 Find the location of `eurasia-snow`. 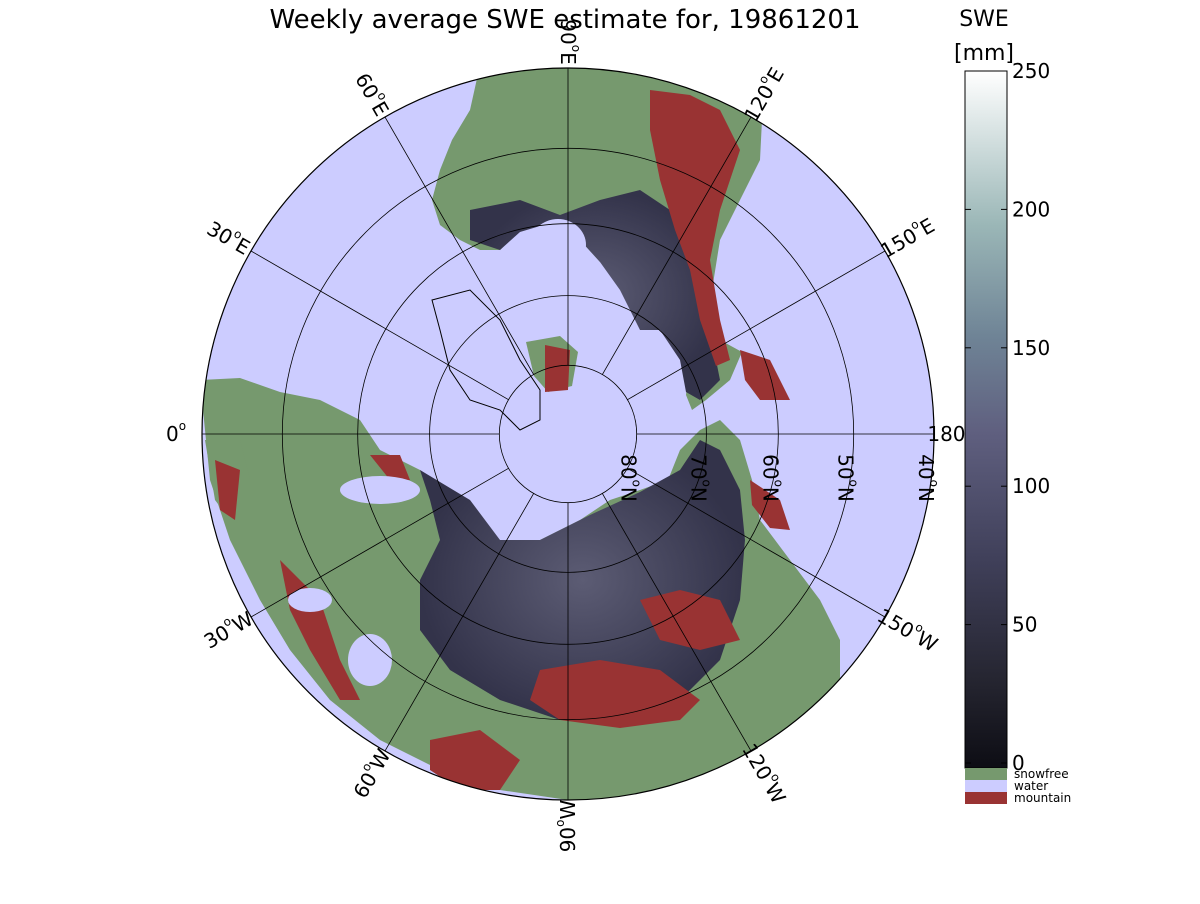

eurasia-snow is located at coordinates (582, 580).